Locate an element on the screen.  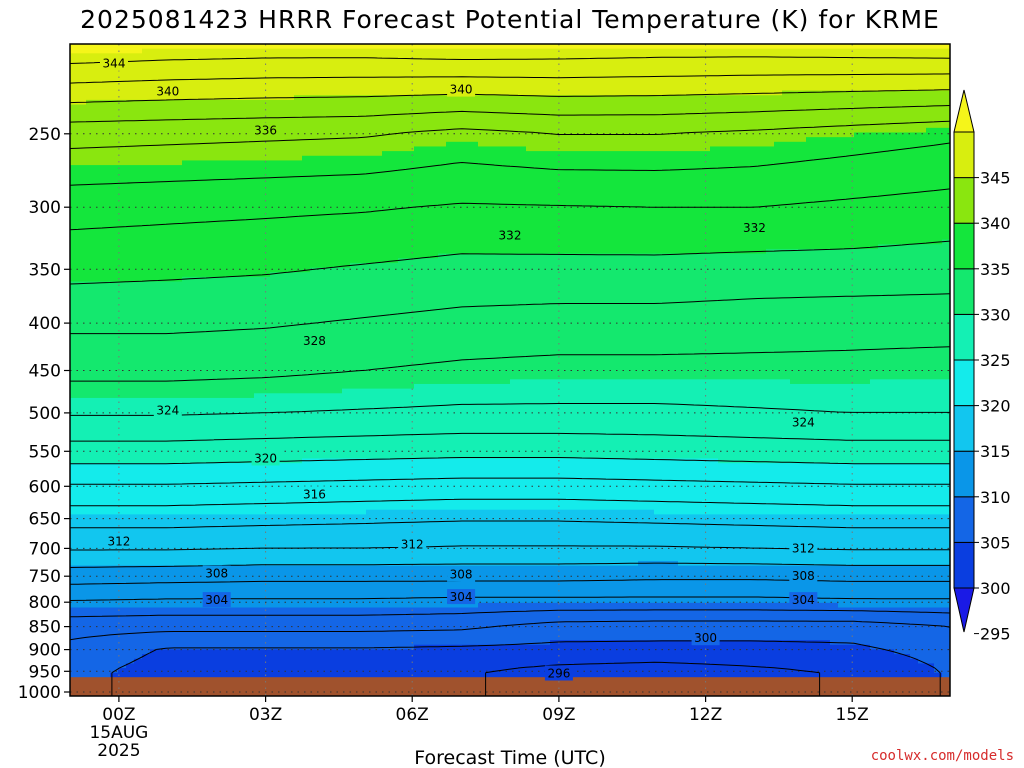
credit-link: coolwx.com/models is located at coordinates (942, 756).